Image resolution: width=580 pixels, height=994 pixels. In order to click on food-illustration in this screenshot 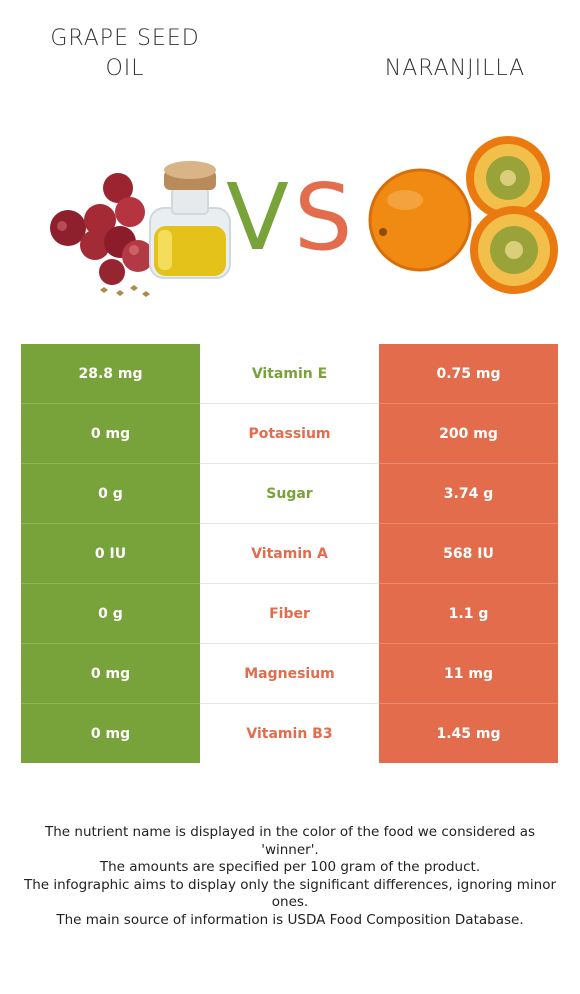, I will do `click(304, 216)`.